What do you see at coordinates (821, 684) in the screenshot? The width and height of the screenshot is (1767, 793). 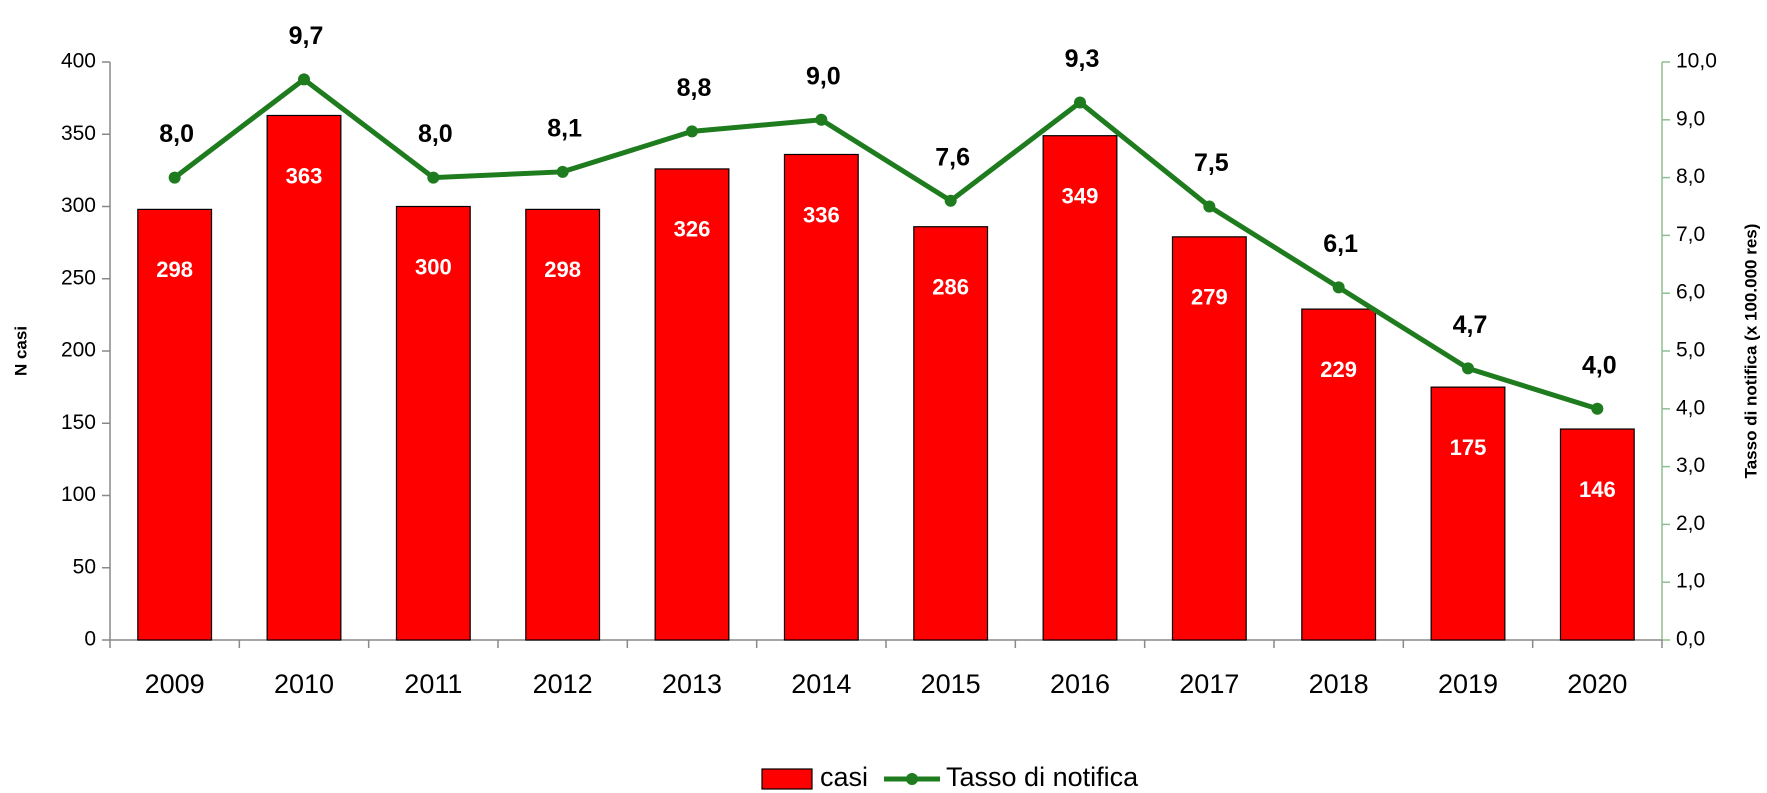 I see `x-tick-label: 2014` at bounding box center [821, 684].